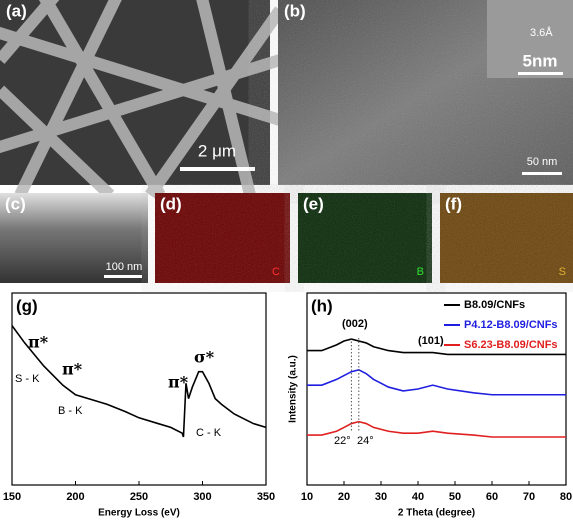  I want to click on x-axis-label: Energy Loss (eV), so click(139, 513).